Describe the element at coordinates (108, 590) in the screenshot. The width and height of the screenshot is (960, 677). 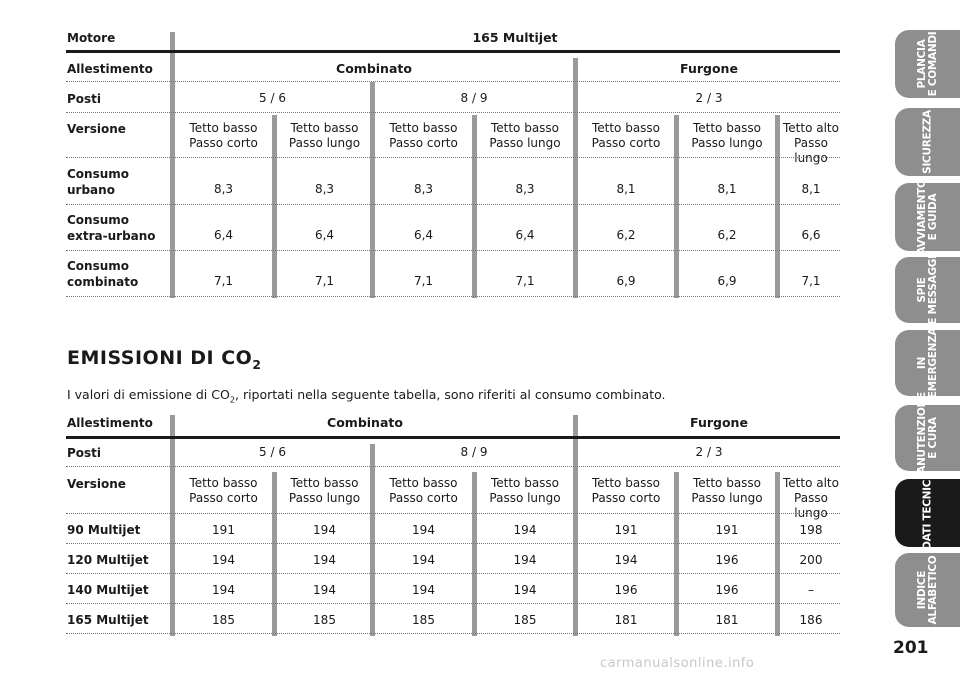
I see `row-label: 140 Multijet` at that location.